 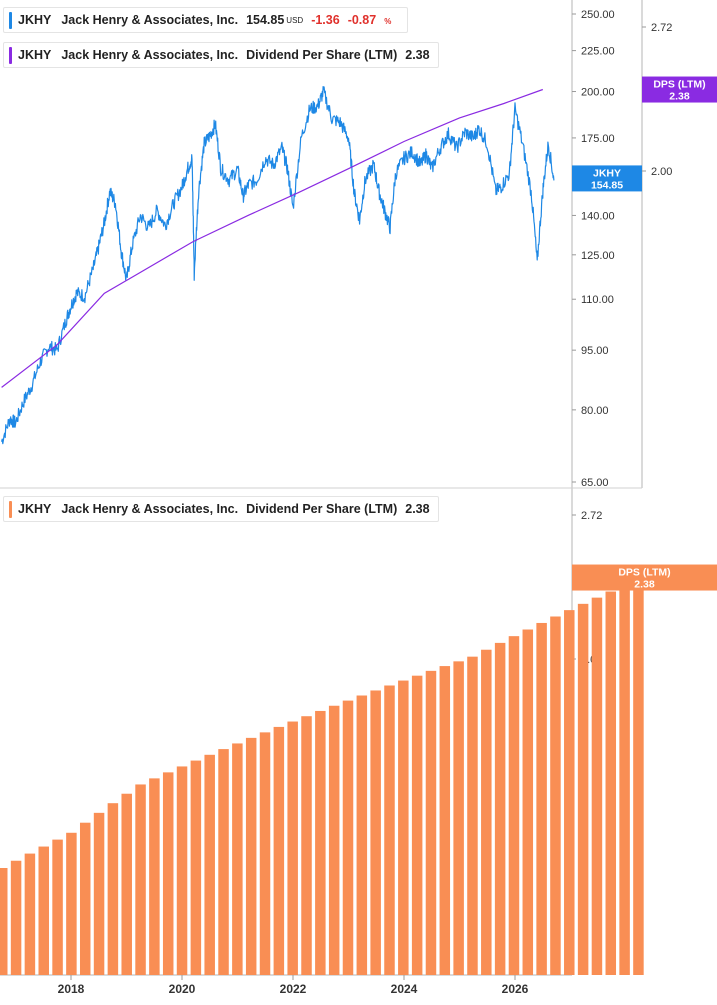 What do you see at coordinates (325, 20) in the screenshot?
I see `price-legend-change: -1.36` at bounding box center [325, 20].